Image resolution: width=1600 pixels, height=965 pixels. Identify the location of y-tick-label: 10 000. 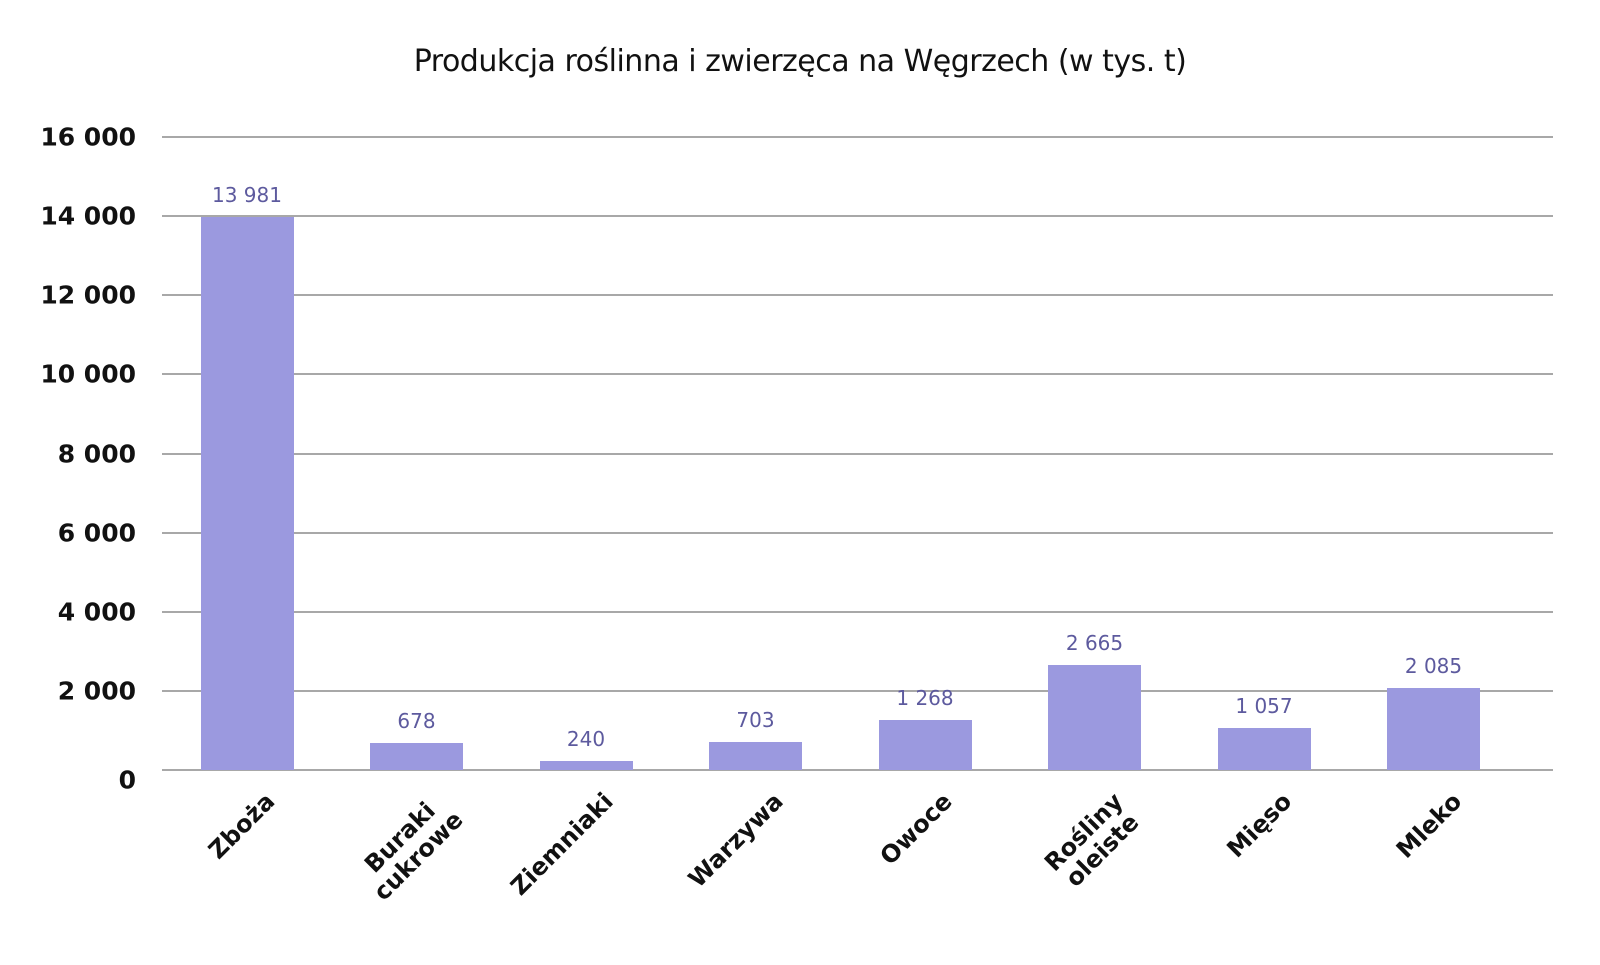
(88, 374).